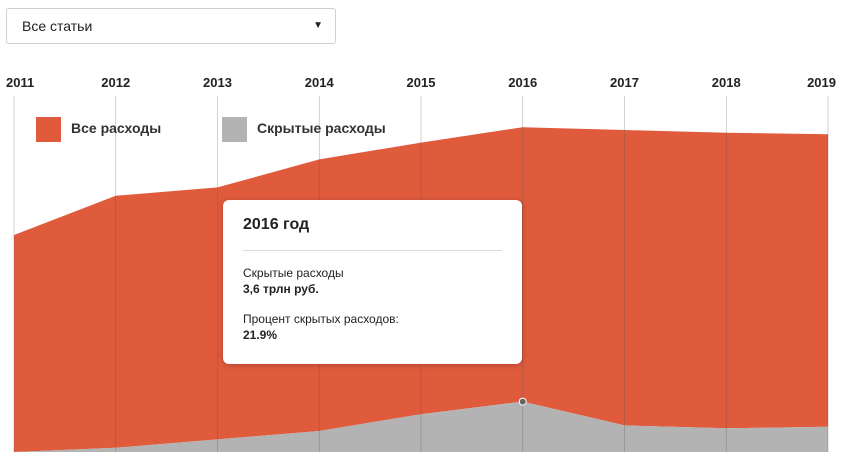 Image resolution: width=841 pixels, height=457 pixels. What do you see at coordinates (20, 82) in the screenshot?
I see `x-tick-label: 2011` at bounding box center [20, 82].